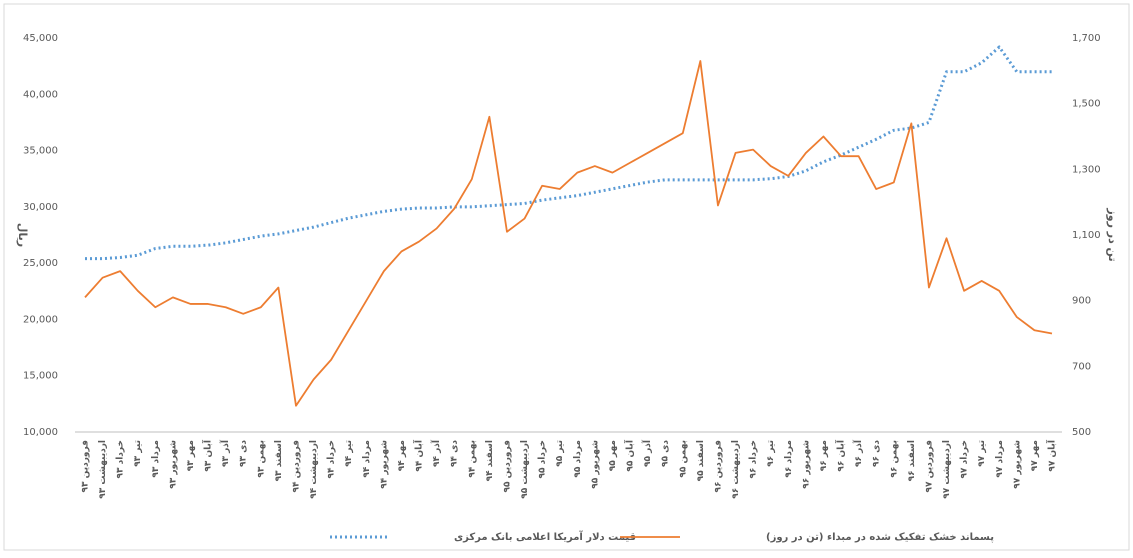  Describe the element at coordinates (40, 376) in the screenshot. I see `y-tick-label: 15,000` at that location.